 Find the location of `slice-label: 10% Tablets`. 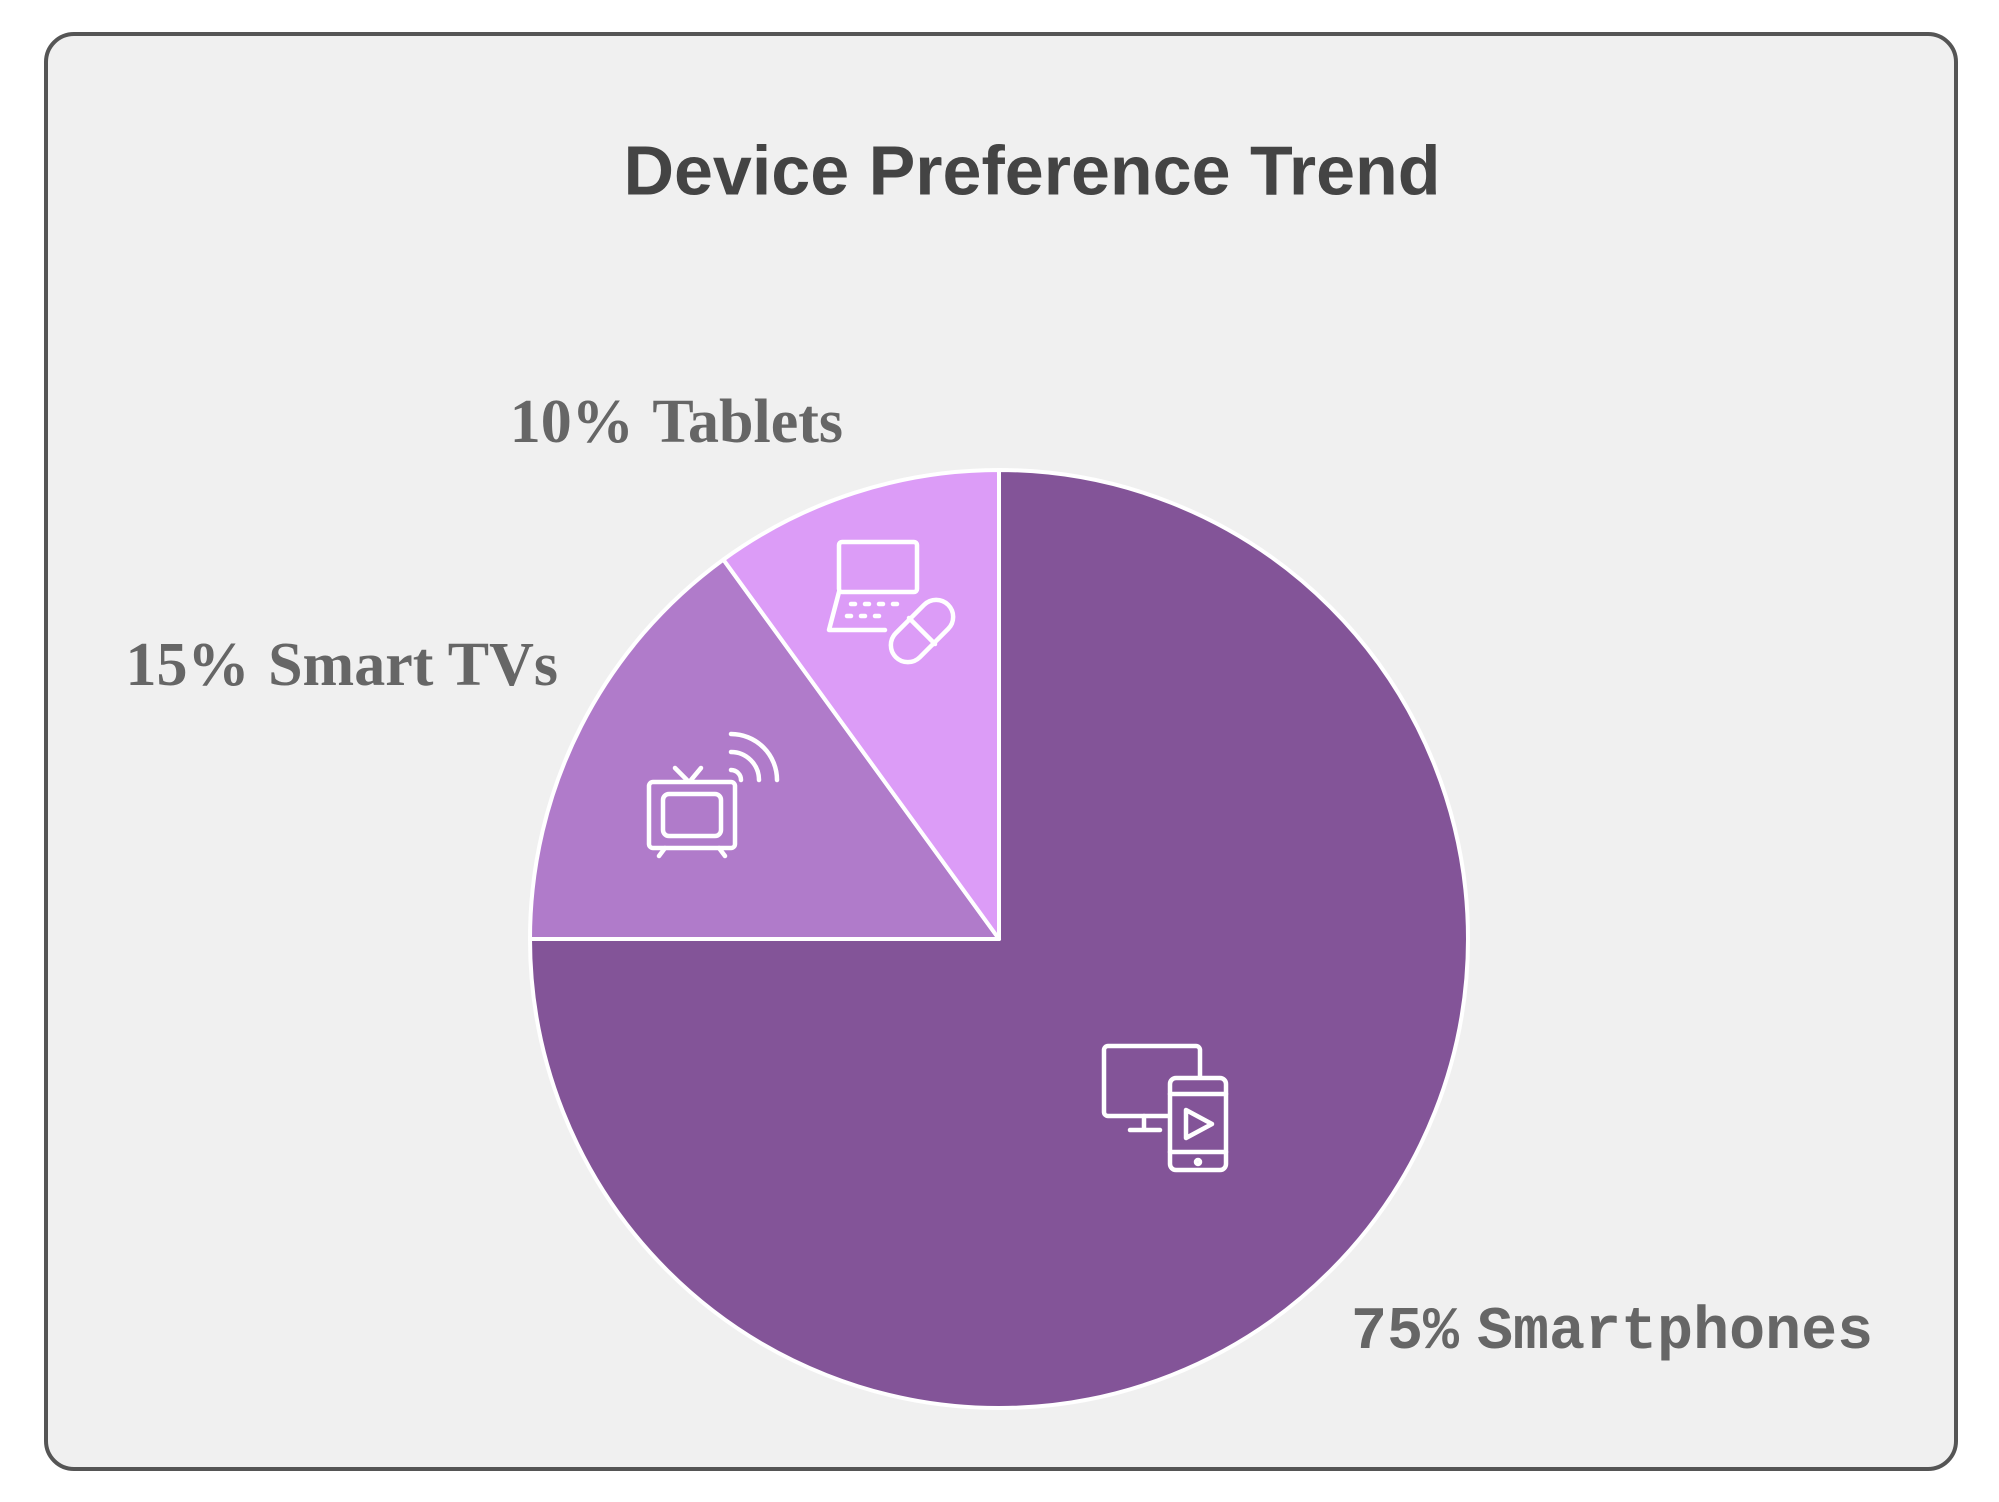

slice-label: 10% Tablets is located at coordinates (676, 422).